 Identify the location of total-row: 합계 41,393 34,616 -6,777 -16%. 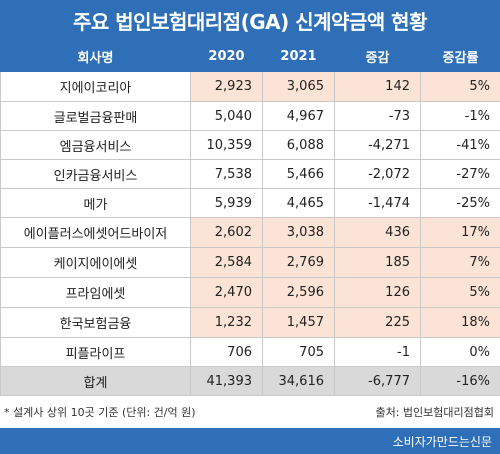
(250, 381).